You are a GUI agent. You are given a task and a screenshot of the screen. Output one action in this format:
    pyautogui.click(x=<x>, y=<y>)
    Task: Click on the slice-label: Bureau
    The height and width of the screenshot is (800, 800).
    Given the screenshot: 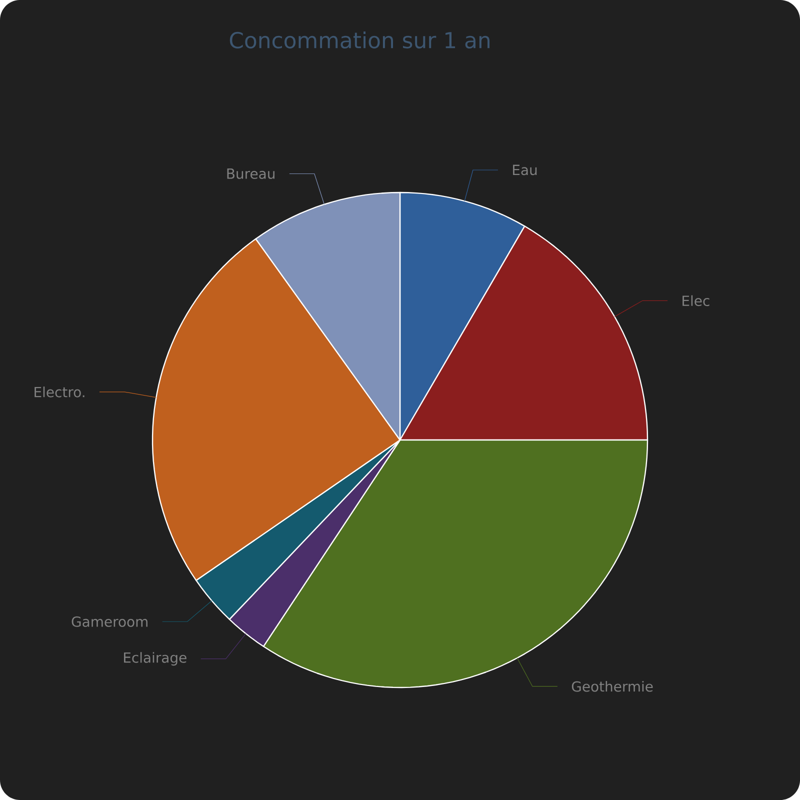 What is the action you would take?
    pyautogui.click(x=250, y=173)
    